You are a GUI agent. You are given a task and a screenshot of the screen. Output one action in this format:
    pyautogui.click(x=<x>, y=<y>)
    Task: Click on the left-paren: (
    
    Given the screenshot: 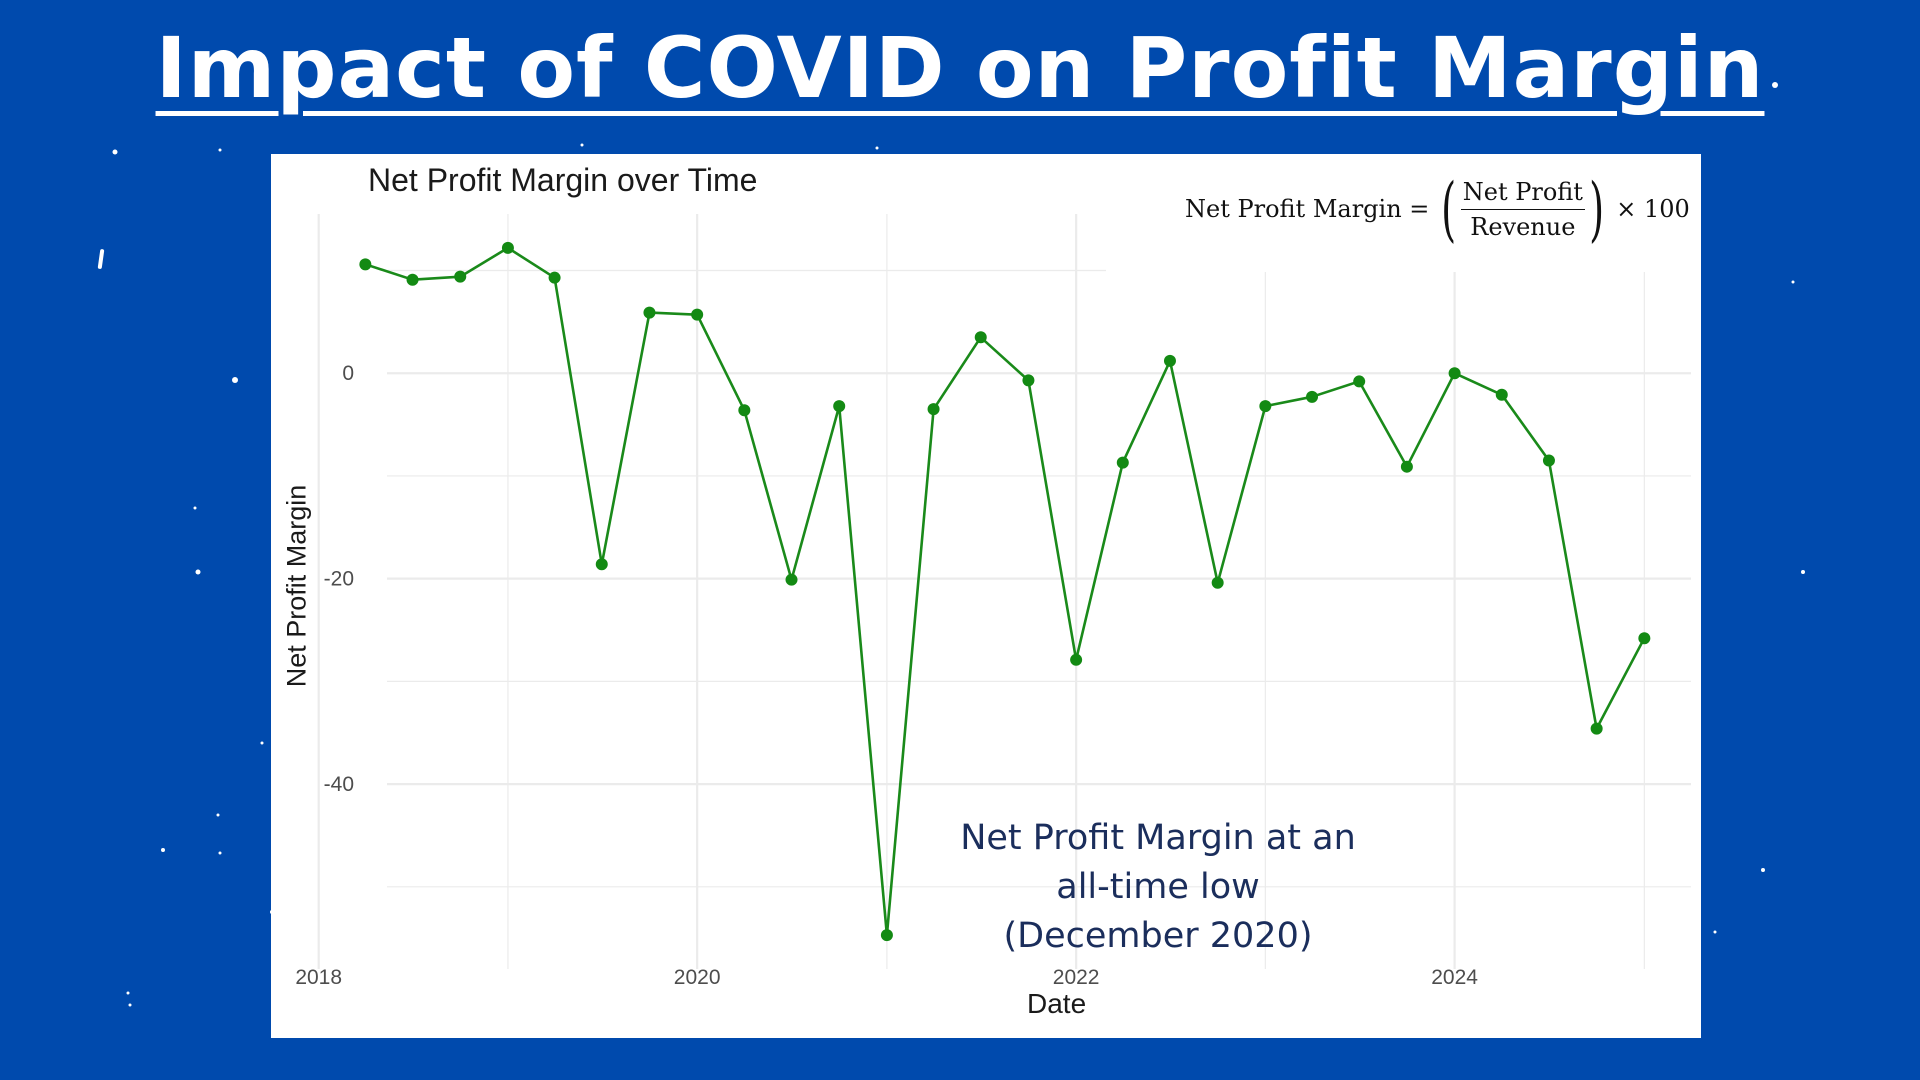 What is the action you would take?
    pyautogui.click(x=1449, y=209)
    